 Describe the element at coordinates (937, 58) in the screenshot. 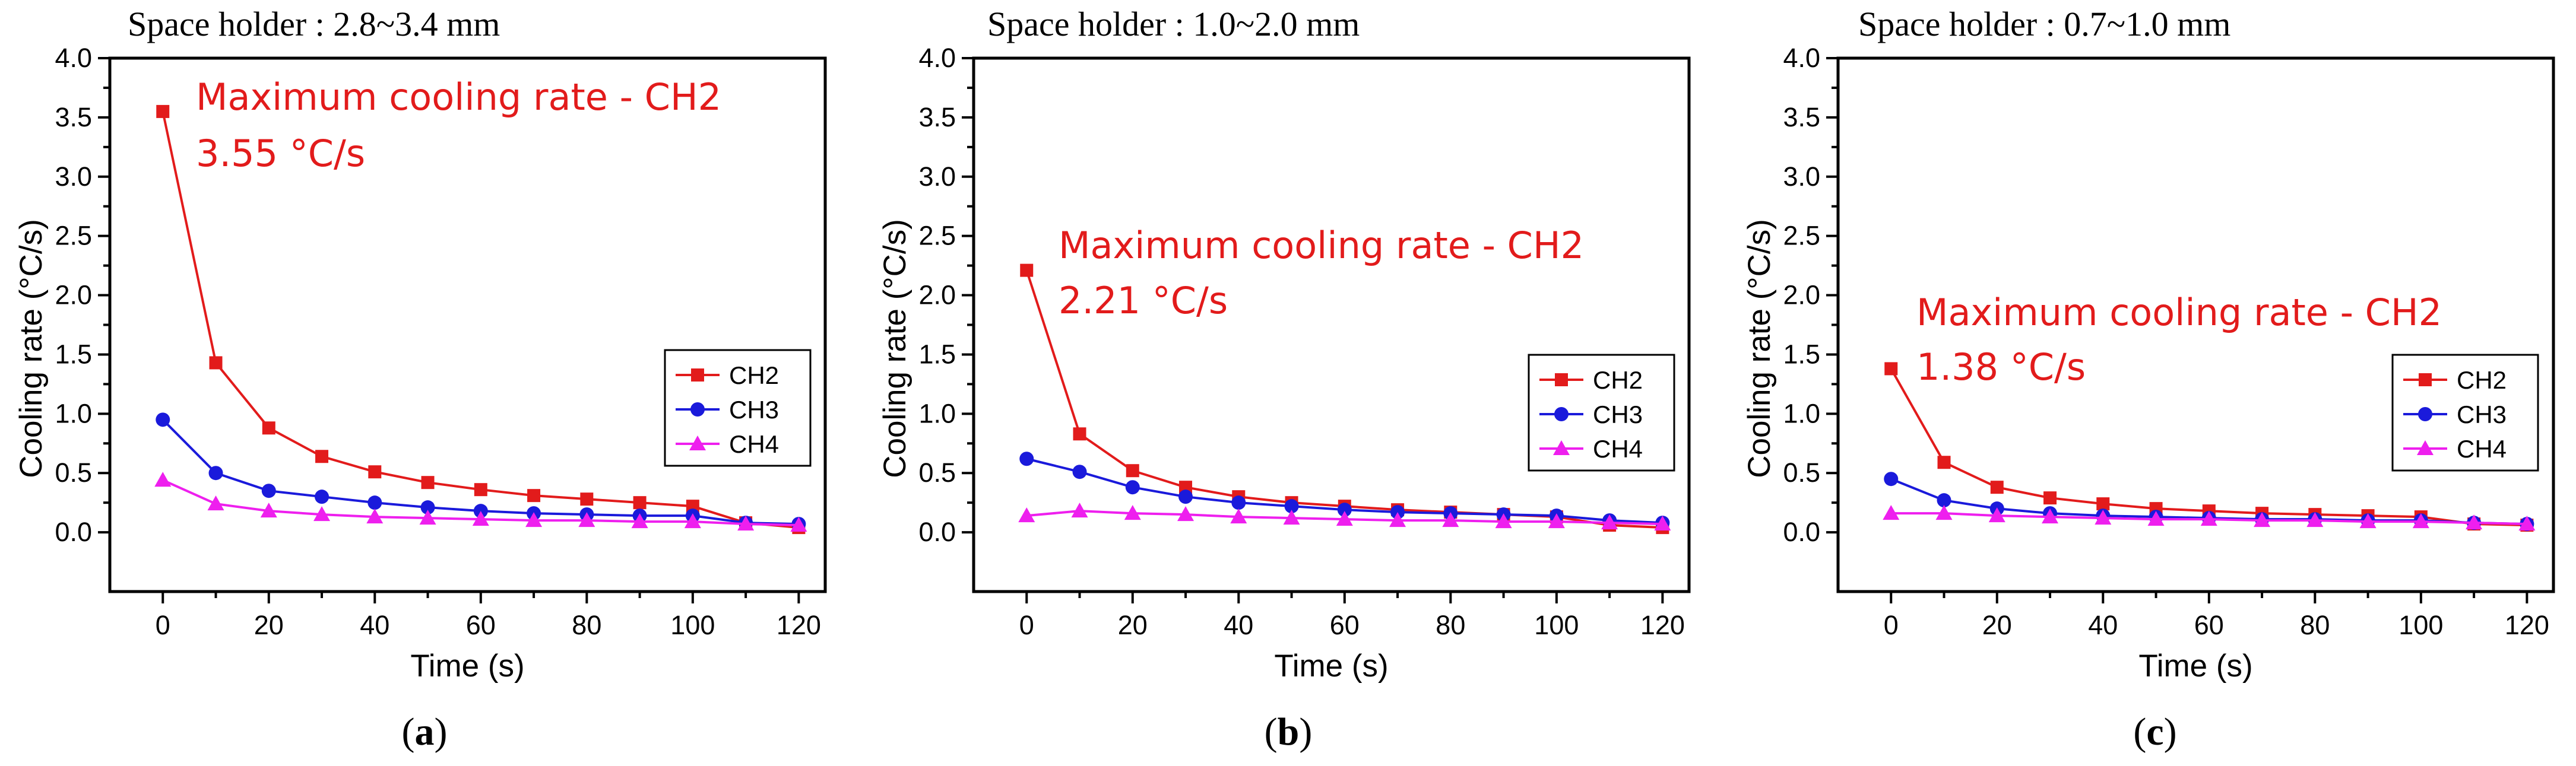

I see `y-tick-label: 4.0` at that location.